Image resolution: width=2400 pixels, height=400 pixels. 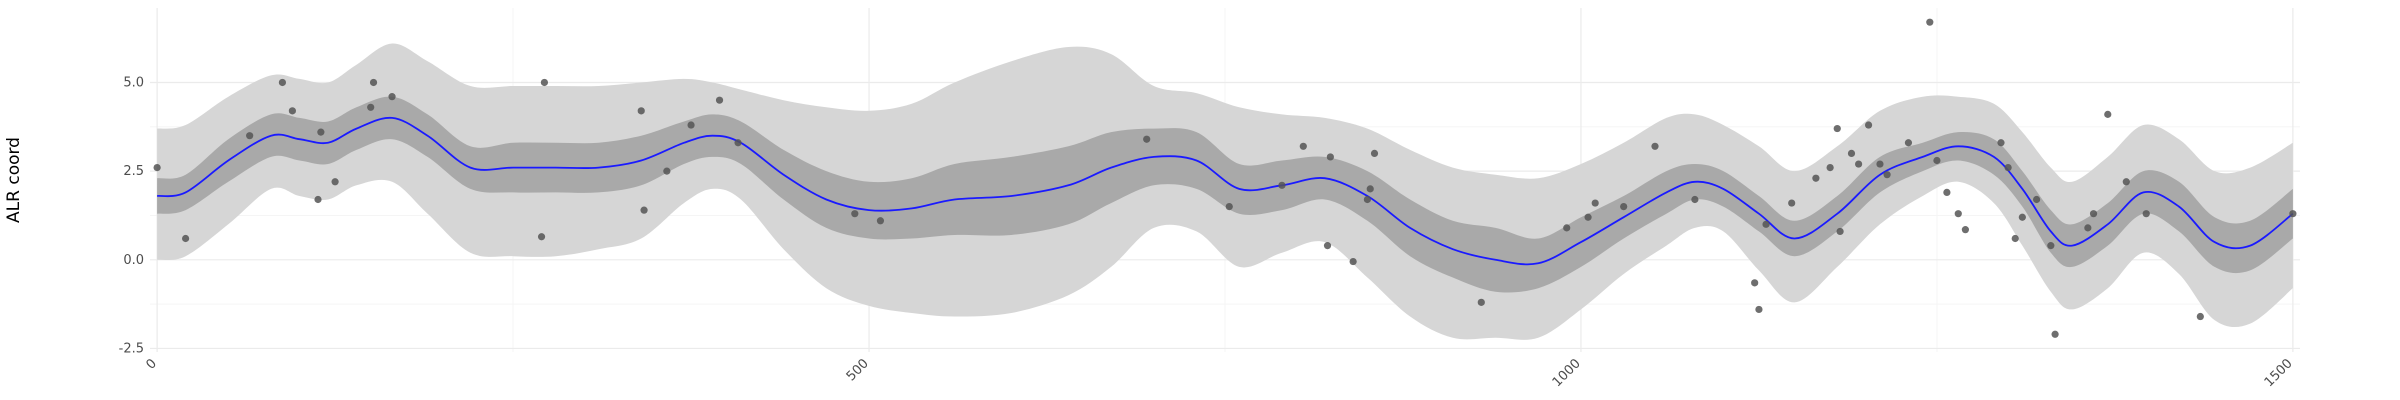 I want to click on x-tick-label: 0, so click(x=151, y=364).